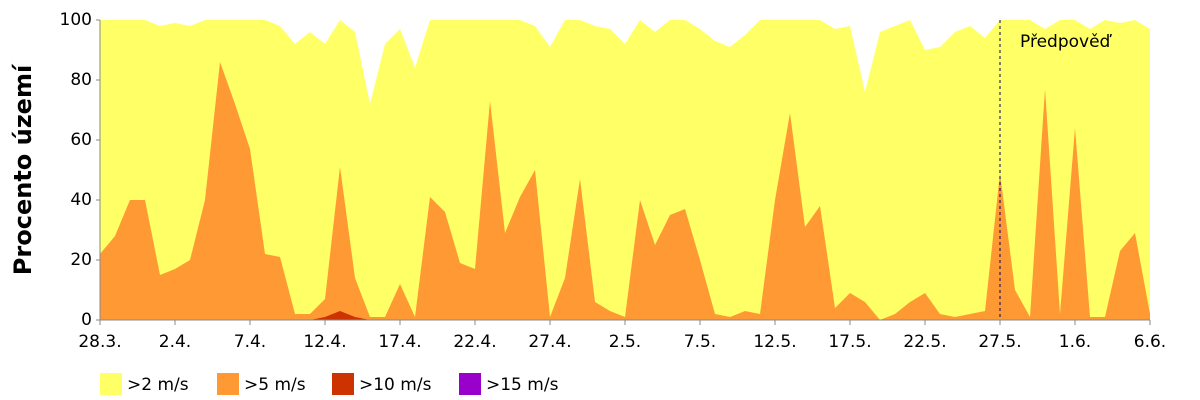 The height and width of the screenshot is (400, 1200). What do you see at coordinates (1150, 342) in the screenshot?
I see `x-tick-label: 6.6.` at bounding box center [1150, 342].